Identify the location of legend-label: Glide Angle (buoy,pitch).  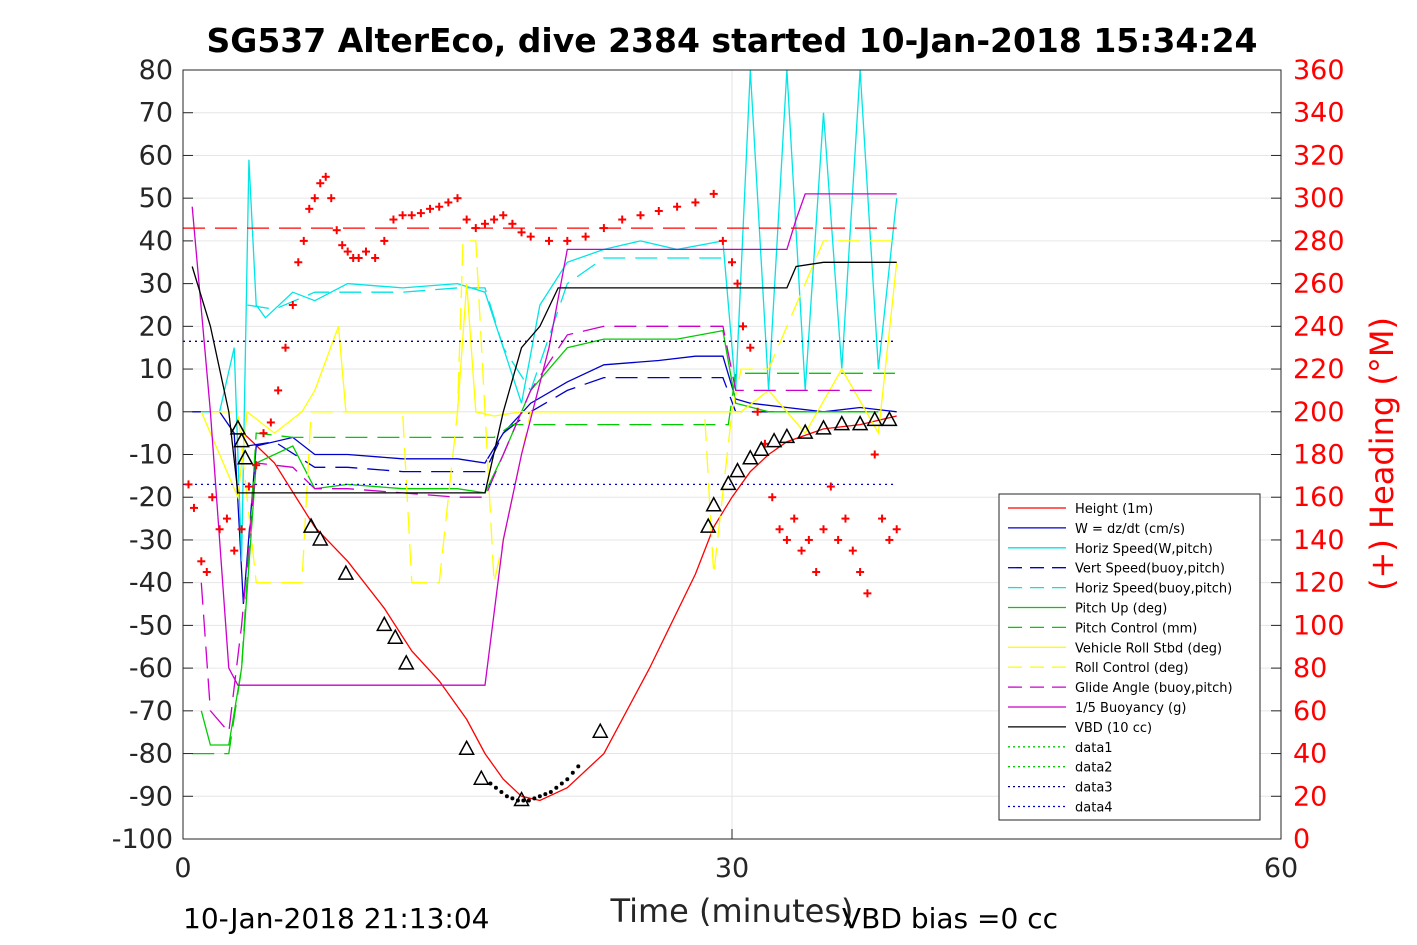
(1154, 688).